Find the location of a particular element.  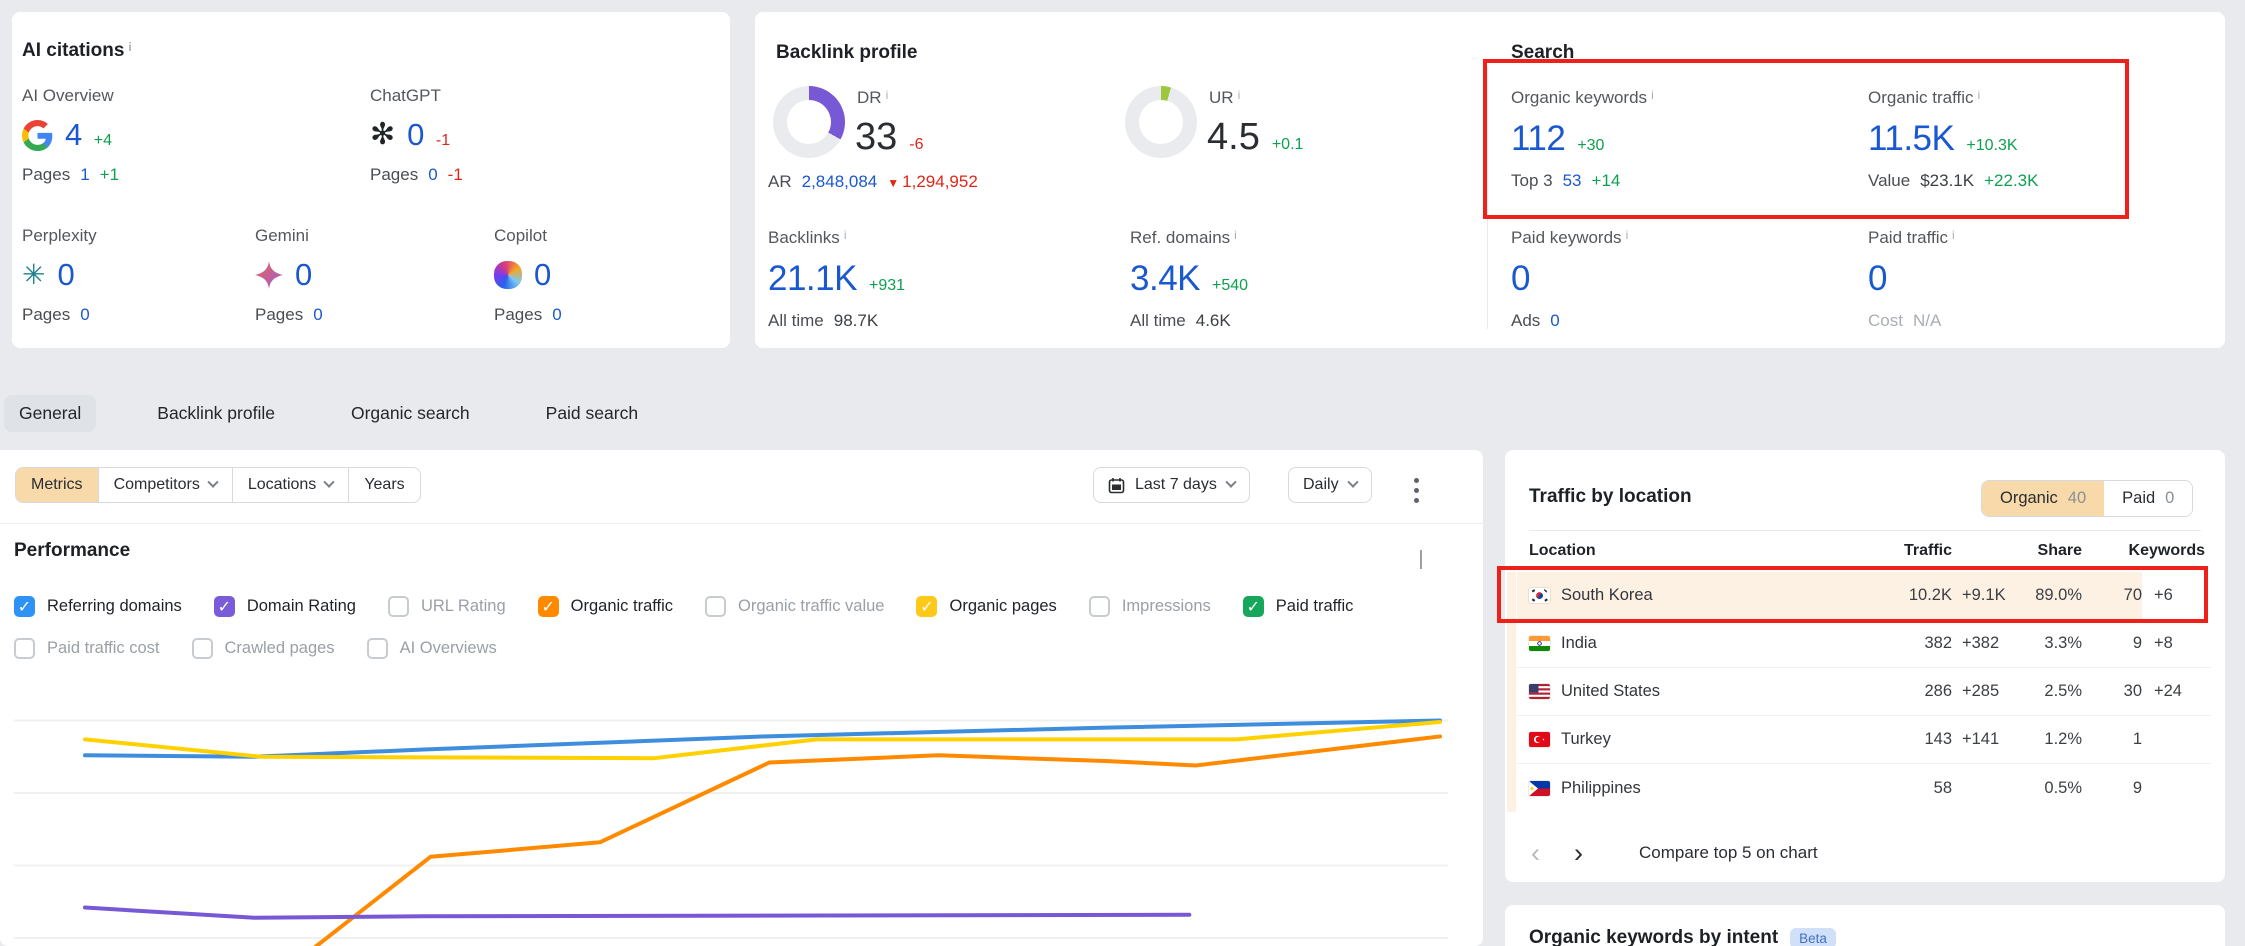

checkbox-paid-traffic-cost: Paid traffic cost is located at coordinates (87, 648).